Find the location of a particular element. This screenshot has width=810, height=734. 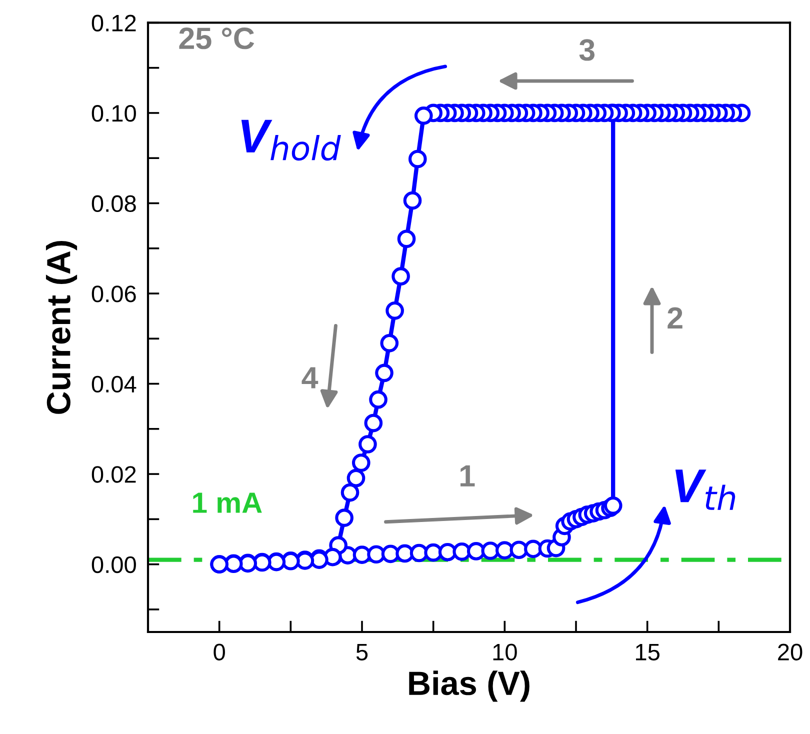

y-tick-label: 0.12 is located at coordinates (114, 23).